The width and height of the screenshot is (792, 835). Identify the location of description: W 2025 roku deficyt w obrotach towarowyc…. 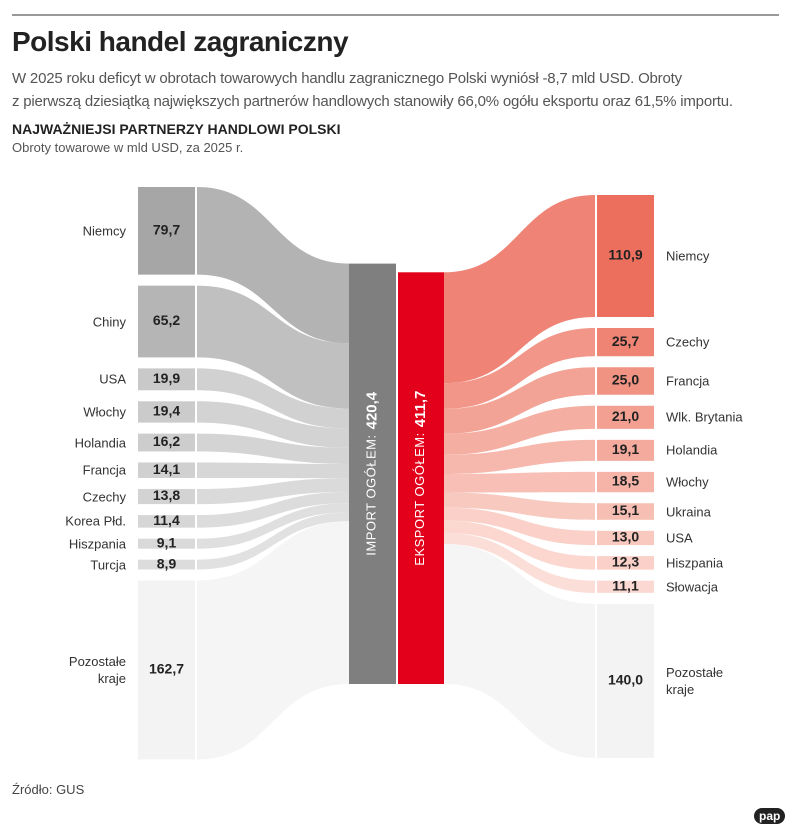
(347, 78).